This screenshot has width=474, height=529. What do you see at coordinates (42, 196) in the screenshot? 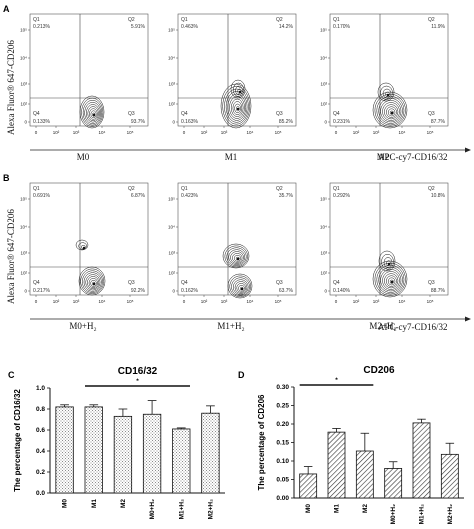
I see `quadrant-value-q1: 0.691%` at bounding box center [42, 196].